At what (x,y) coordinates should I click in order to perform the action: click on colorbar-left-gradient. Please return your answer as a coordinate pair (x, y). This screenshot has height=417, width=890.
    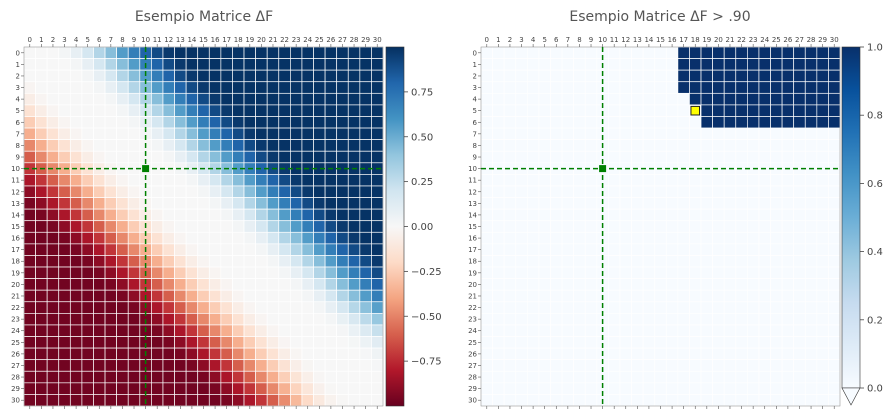
    Looking at the image, I should click on (395, 226).